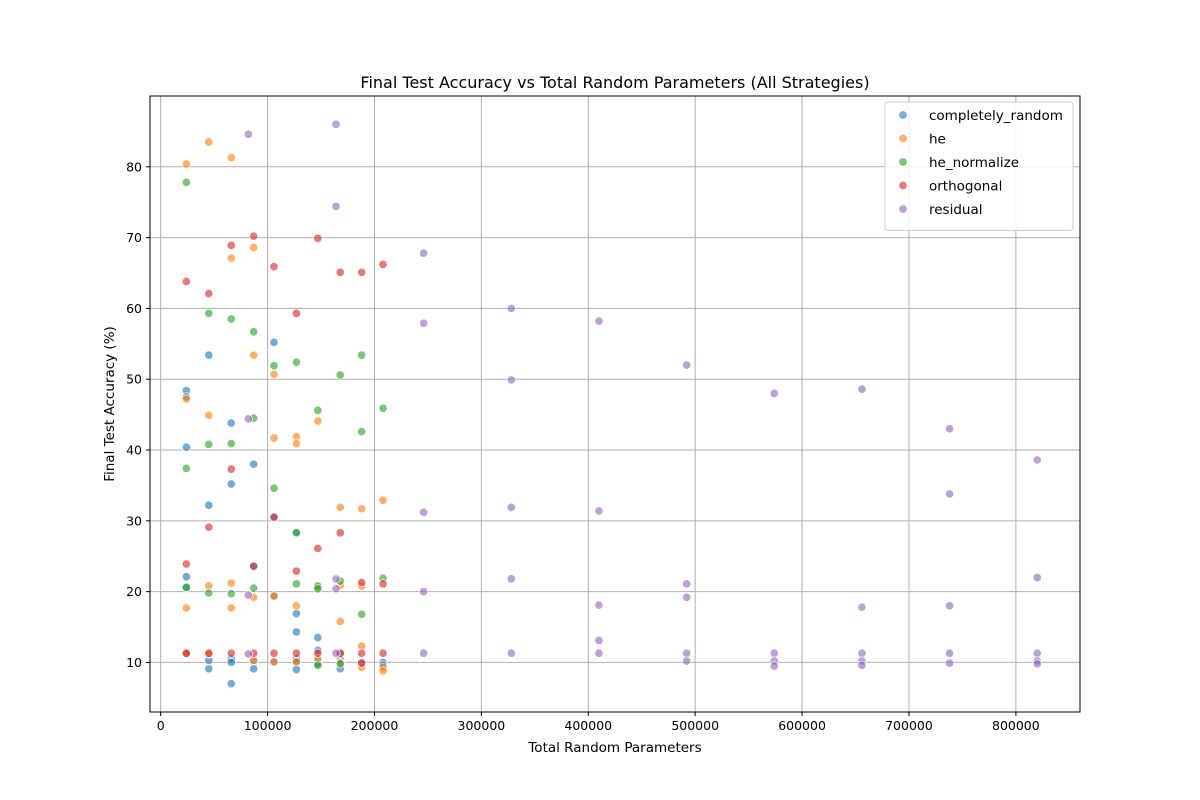 The width and height of the screenshot is (1200, 800). Describe the element at coordinates (110, 404) in the screenshot. I see `y-axis-label: Final Test Accuracy (%)` at that location.